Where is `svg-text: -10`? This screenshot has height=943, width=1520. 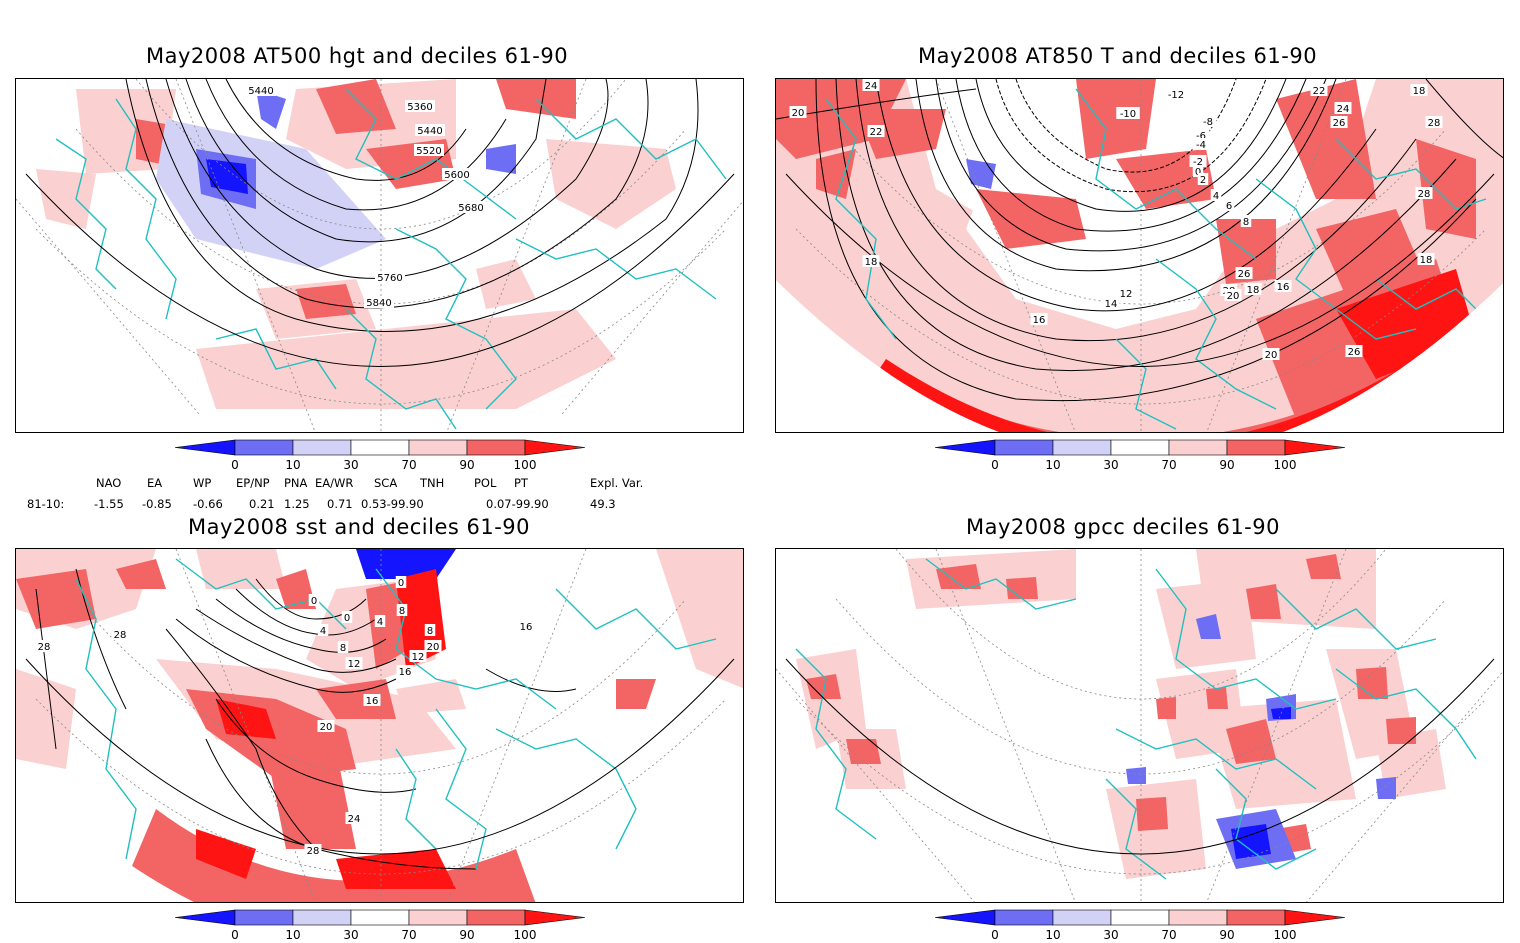 svg-text: -10 is located at coordinates (1128, 114).